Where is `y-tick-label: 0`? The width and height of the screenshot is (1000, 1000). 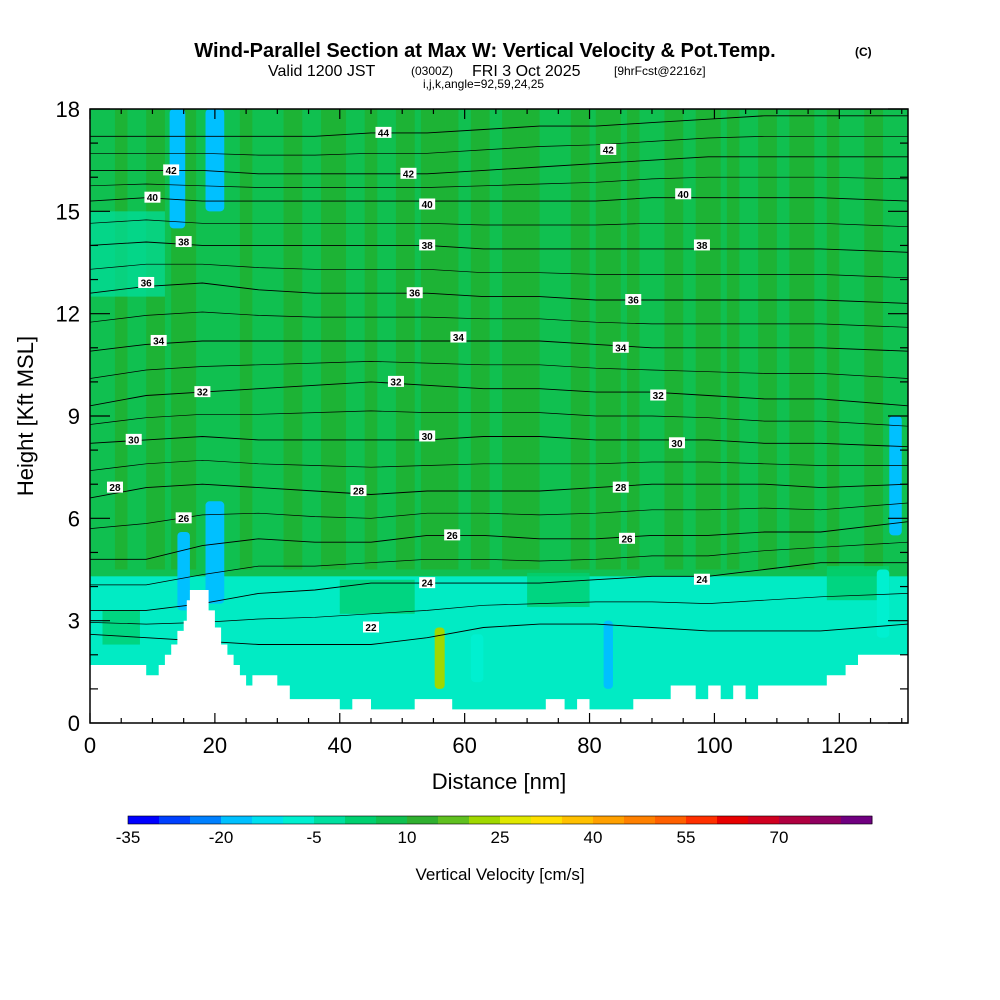
y-tick-label: 0 is located at coordinates (74, 723).